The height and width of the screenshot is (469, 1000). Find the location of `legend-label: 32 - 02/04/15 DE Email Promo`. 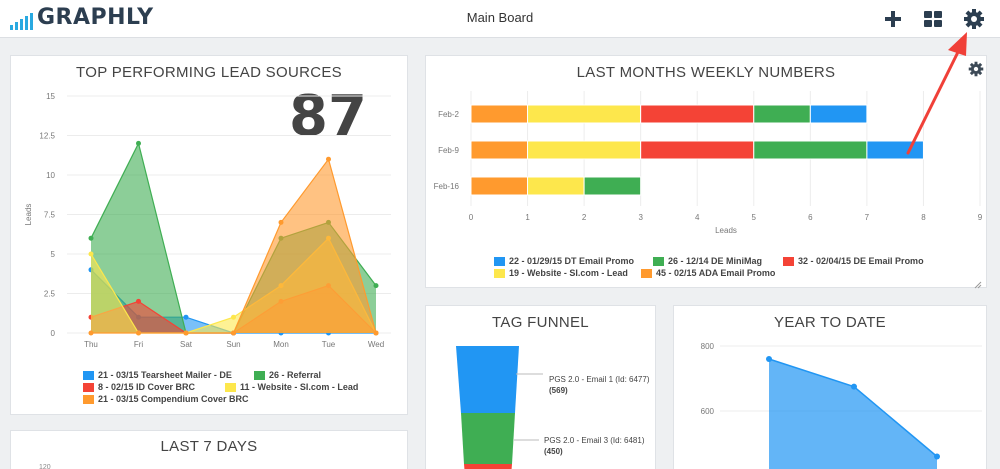

legend-label: 32 - 02/04/15 DE Email Promo is located at coordinates (861, 261).